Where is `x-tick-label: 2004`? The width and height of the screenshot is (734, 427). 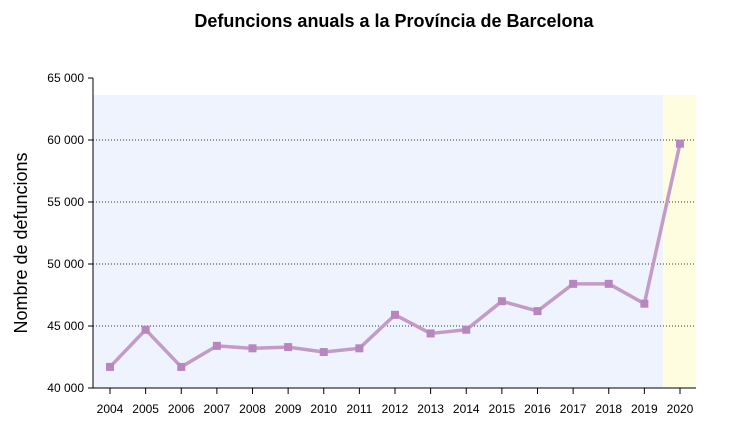
x-tick-label: 2004 is located at coordinates (110, 409).